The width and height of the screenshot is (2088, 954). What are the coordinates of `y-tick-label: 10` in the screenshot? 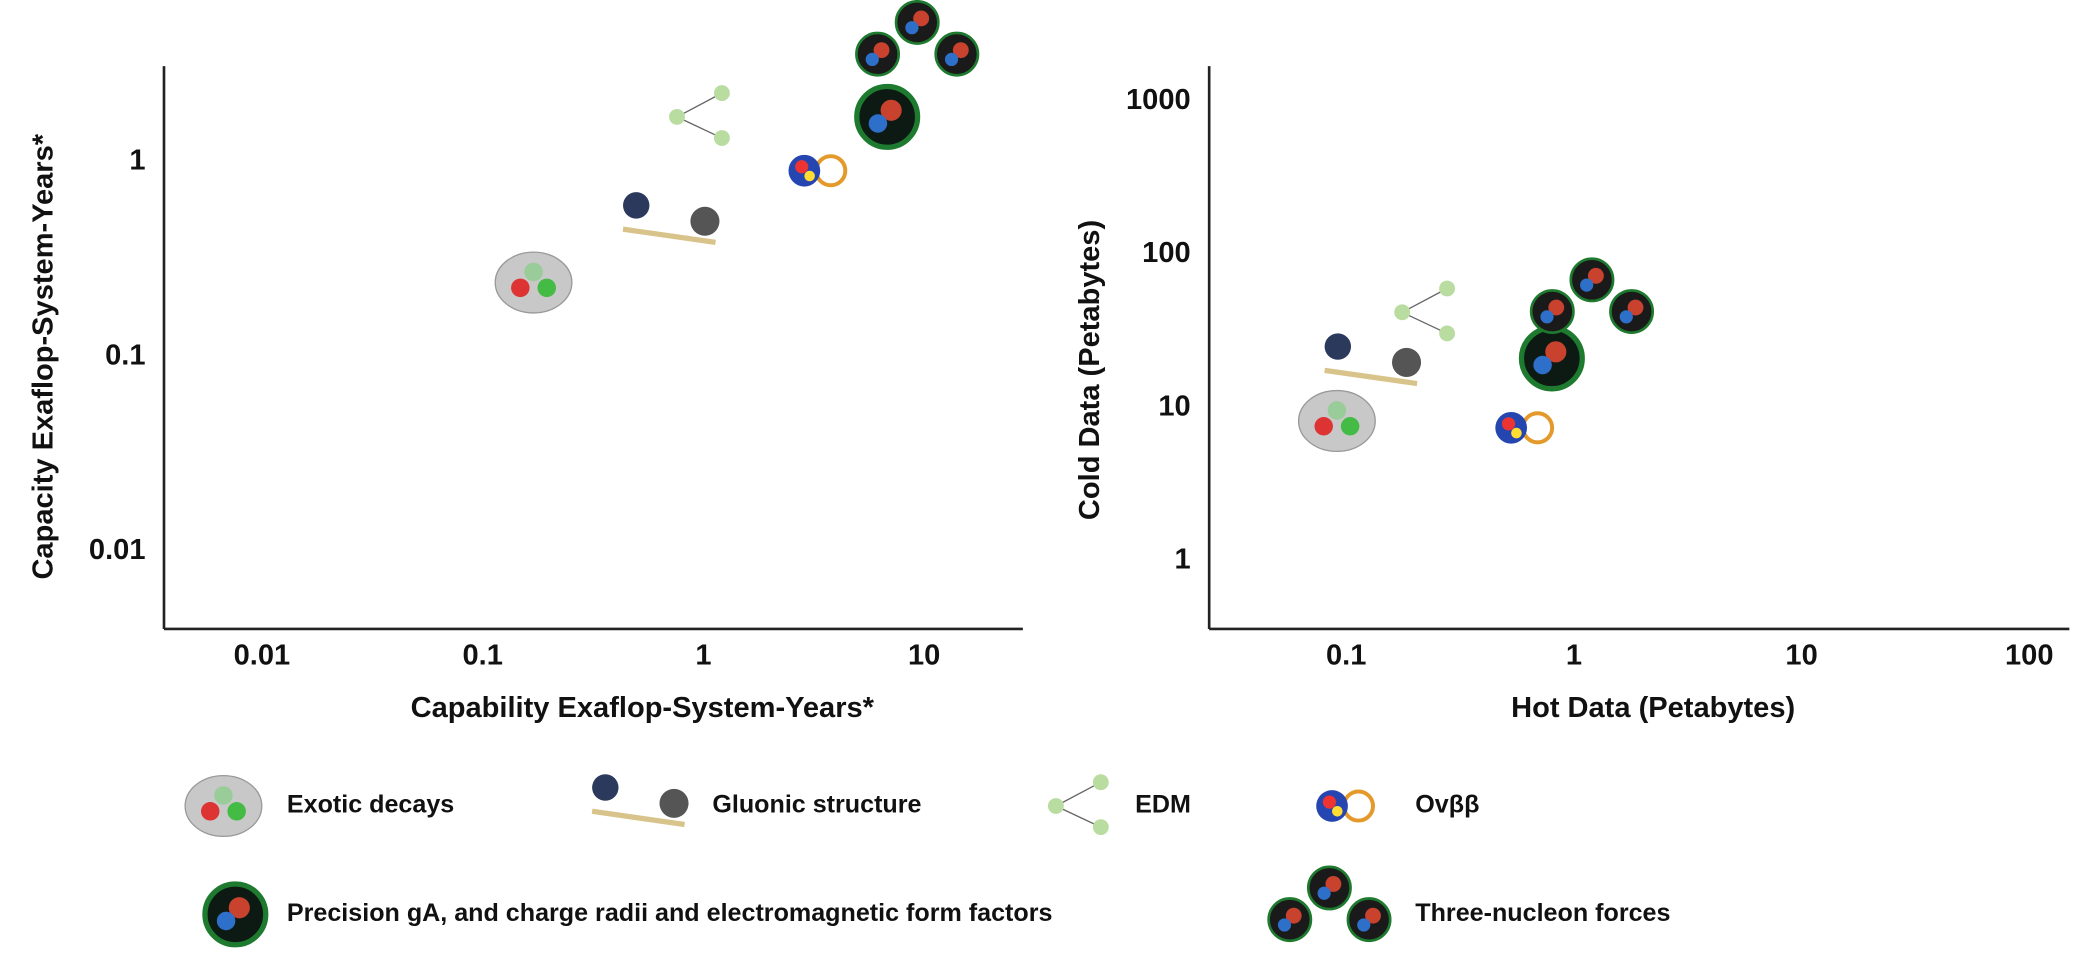 It's located at (1174, 406).